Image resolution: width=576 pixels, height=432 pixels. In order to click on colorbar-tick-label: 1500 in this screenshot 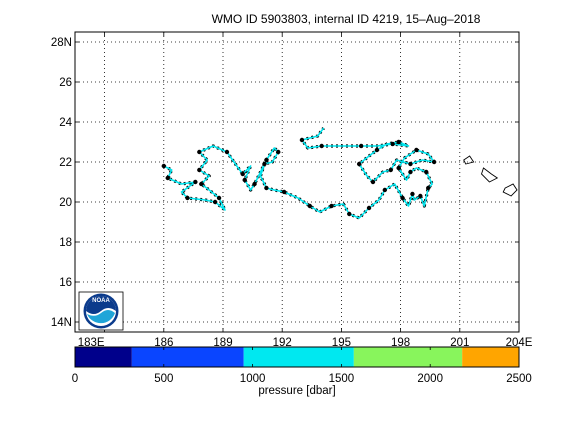, I will do `click(342, 379)`.